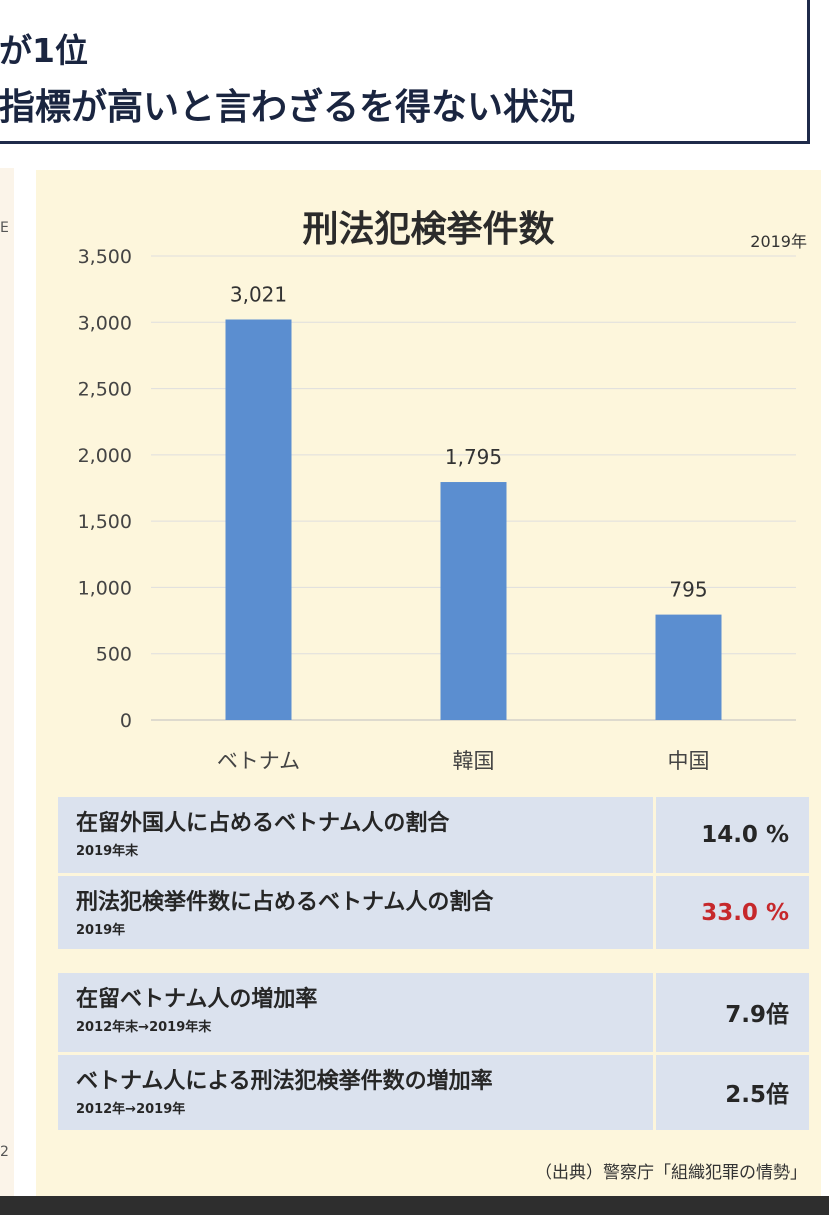 The width and height of the screenshot is (829, 1215). Describe the element at coordinates (105, 588) in the screenshot. I see `y-tick-label: 1,000` at that location.